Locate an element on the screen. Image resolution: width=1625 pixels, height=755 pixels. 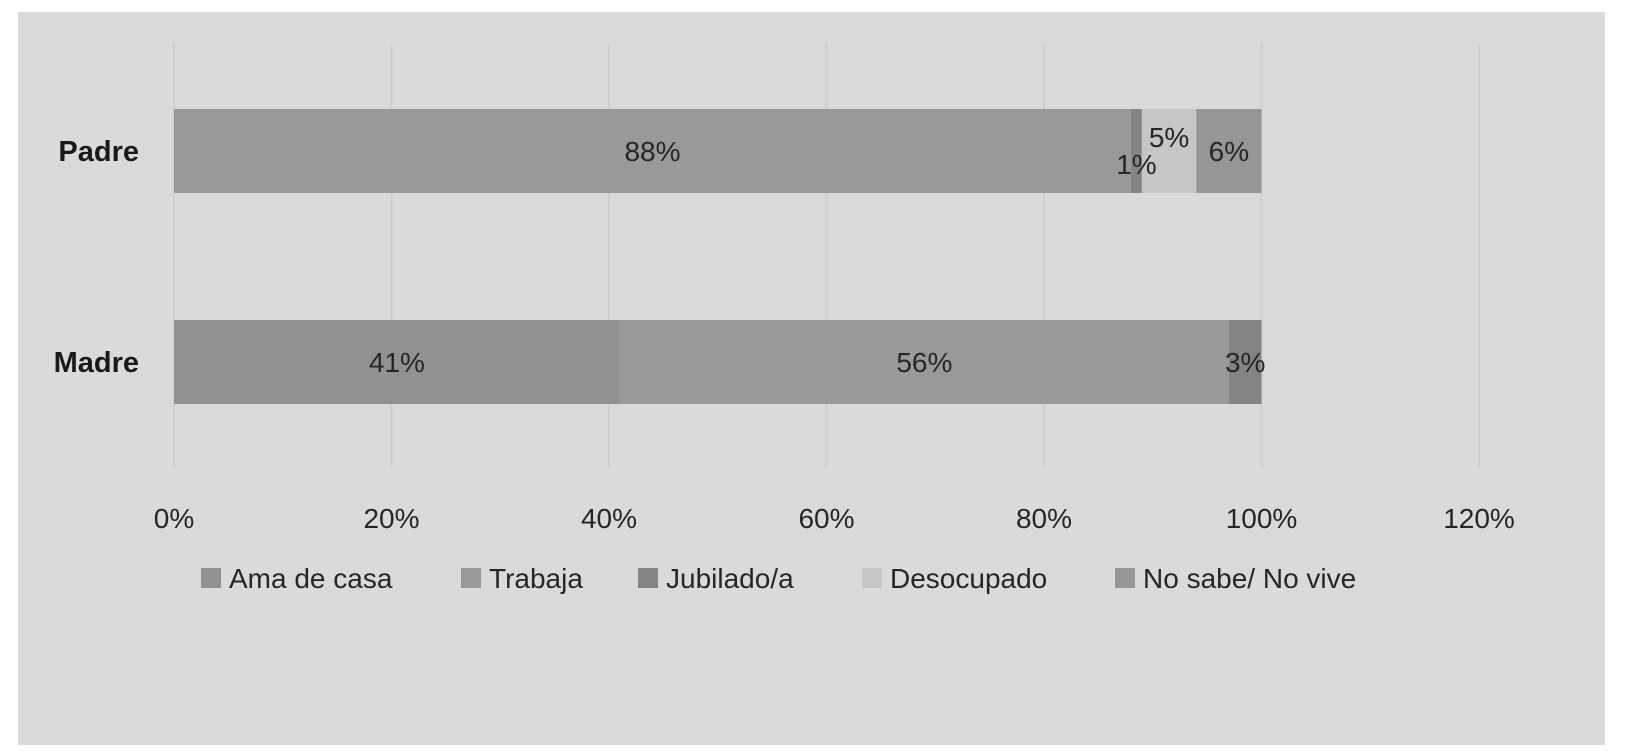
data-label: 6% is located at coordinates (1229, 151).